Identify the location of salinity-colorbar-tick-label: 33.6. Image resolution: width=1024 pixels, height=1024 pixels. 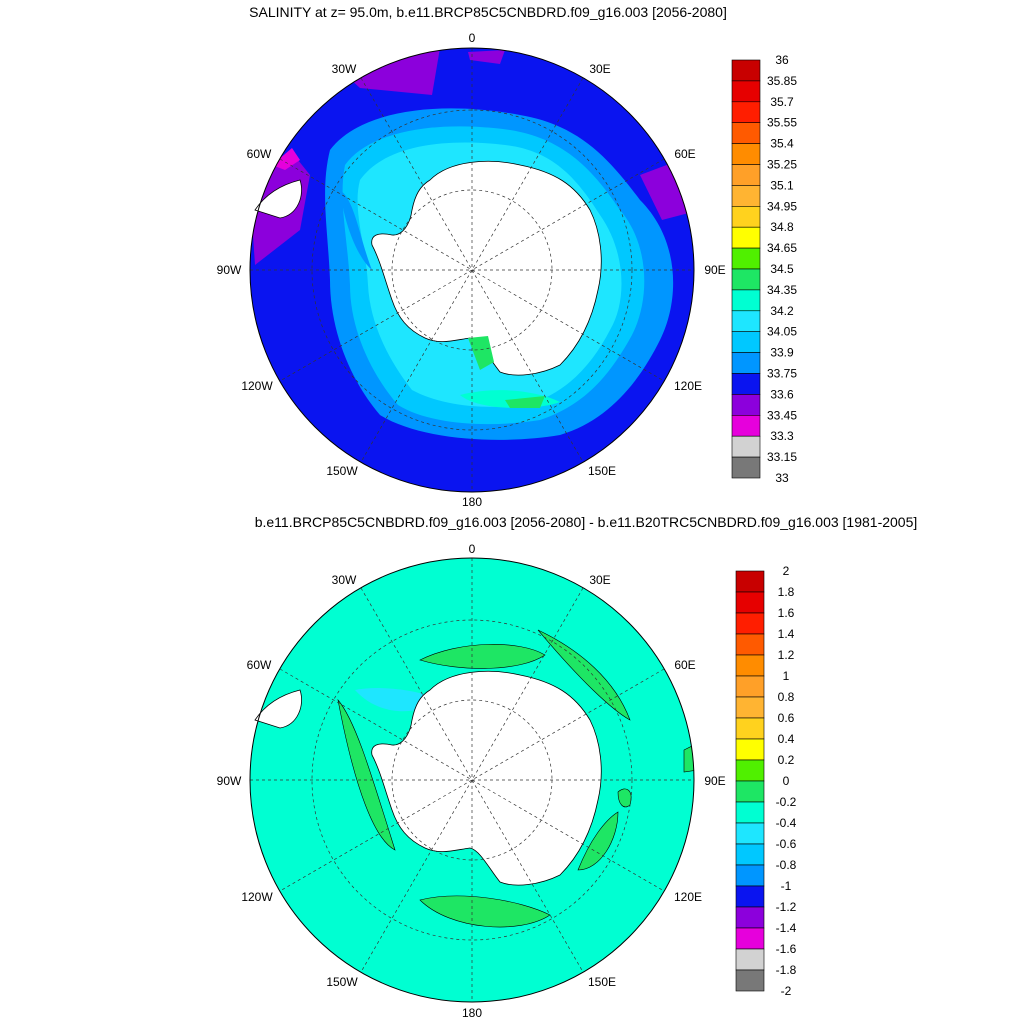
(782, 394).